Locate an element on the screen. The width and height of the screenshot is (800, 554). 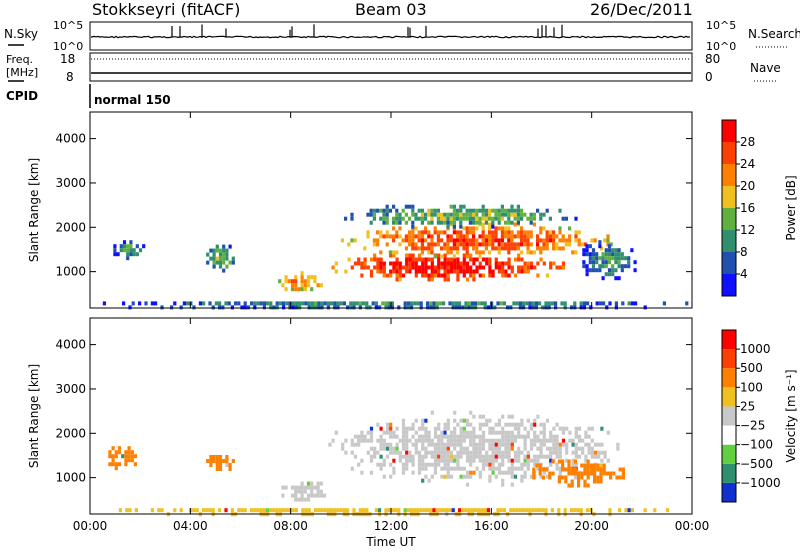
velocity-panel-colorbar-tick: 100 is located at coordinates (751, 387).